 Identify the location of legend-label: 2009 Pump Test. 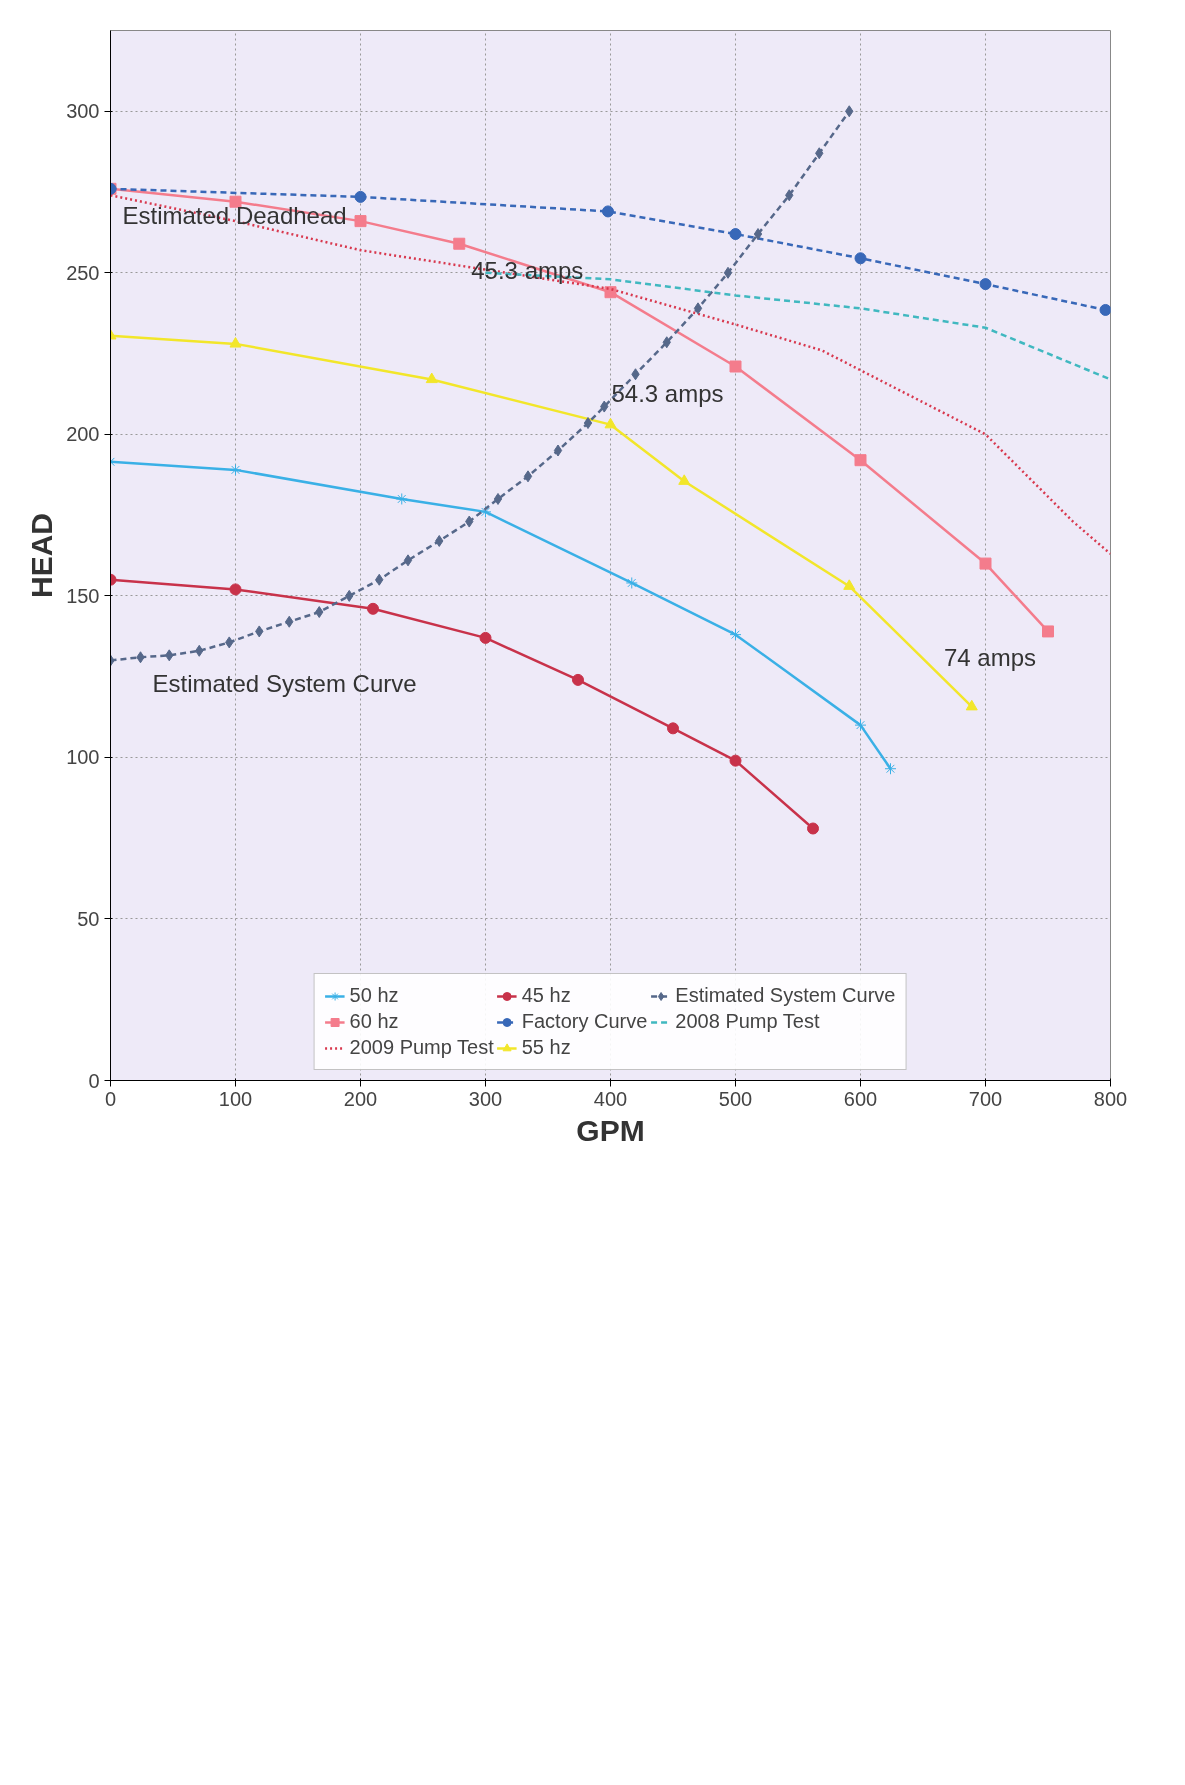
(421, 1047).